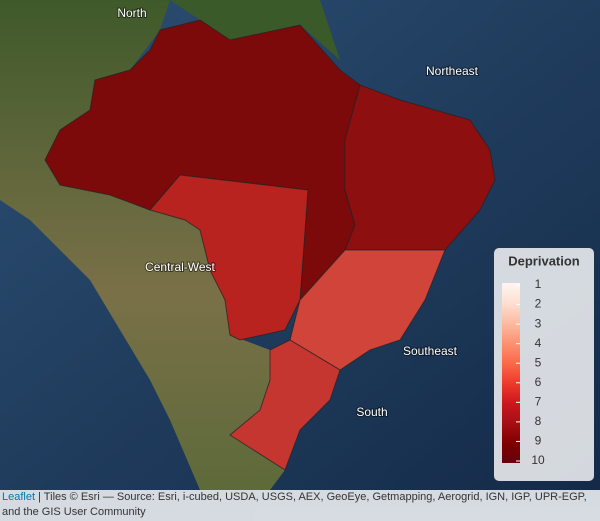  I want to click on legend-tick-label: 4, so click(538, 343).